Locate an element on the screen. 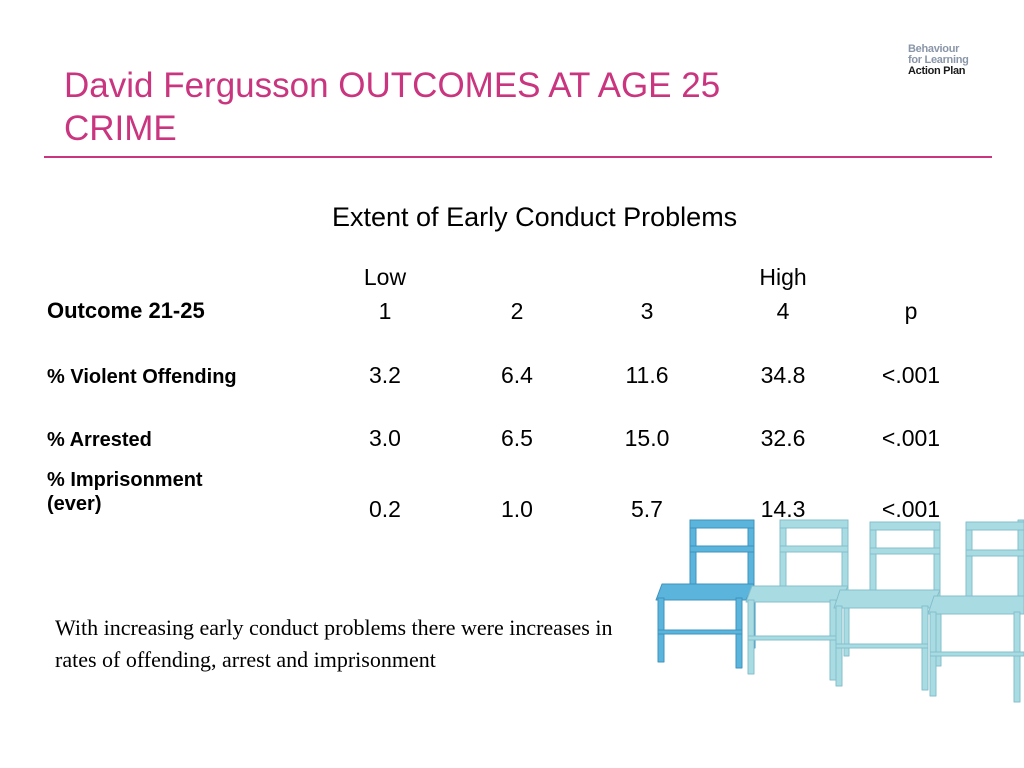 This screenshot has height=768, width=1024. table-cell: 11.6 is located at coordinates (647, 375).